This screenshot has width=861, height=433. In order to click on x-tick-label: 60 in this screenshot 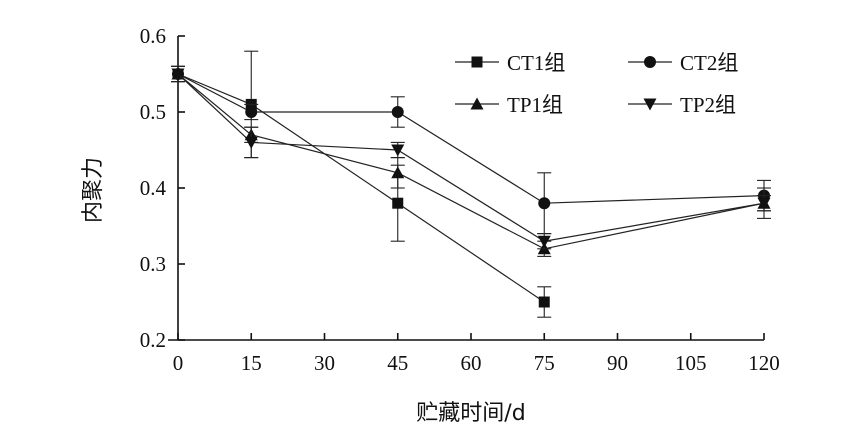, I will do `click(471, 363)`.